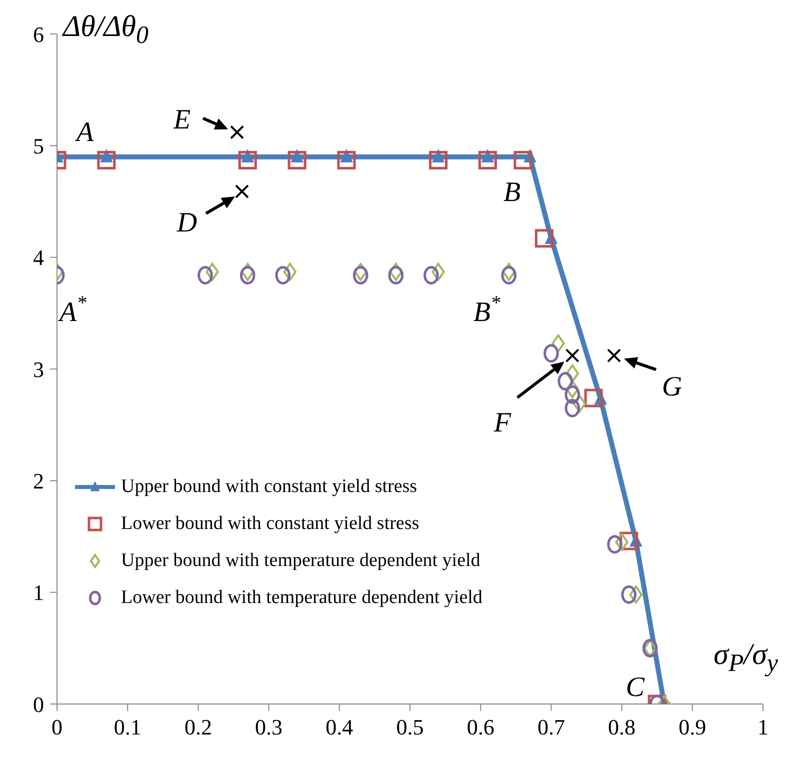 This screenshot has width=788, height=763. What do you see at coordinates (635, 688) in the screenshot?
I see `annotation: C` at bounding box center [635, 688].